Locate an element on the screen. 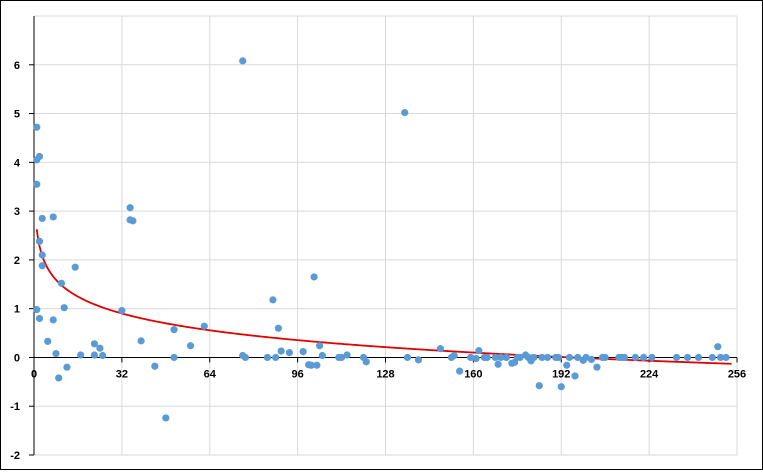  y-tick-label: 1 is located at coordinates (17, 310).